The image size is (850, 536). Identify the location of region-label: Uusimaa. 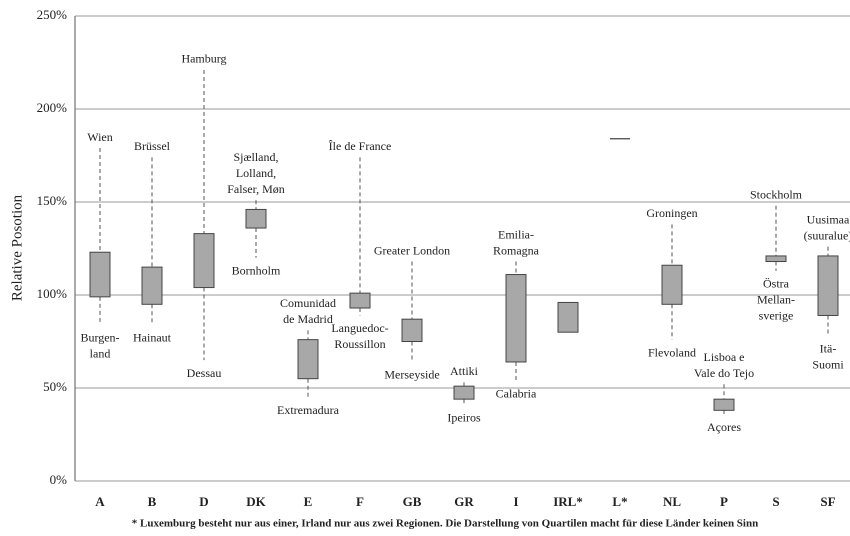
(828, 219).